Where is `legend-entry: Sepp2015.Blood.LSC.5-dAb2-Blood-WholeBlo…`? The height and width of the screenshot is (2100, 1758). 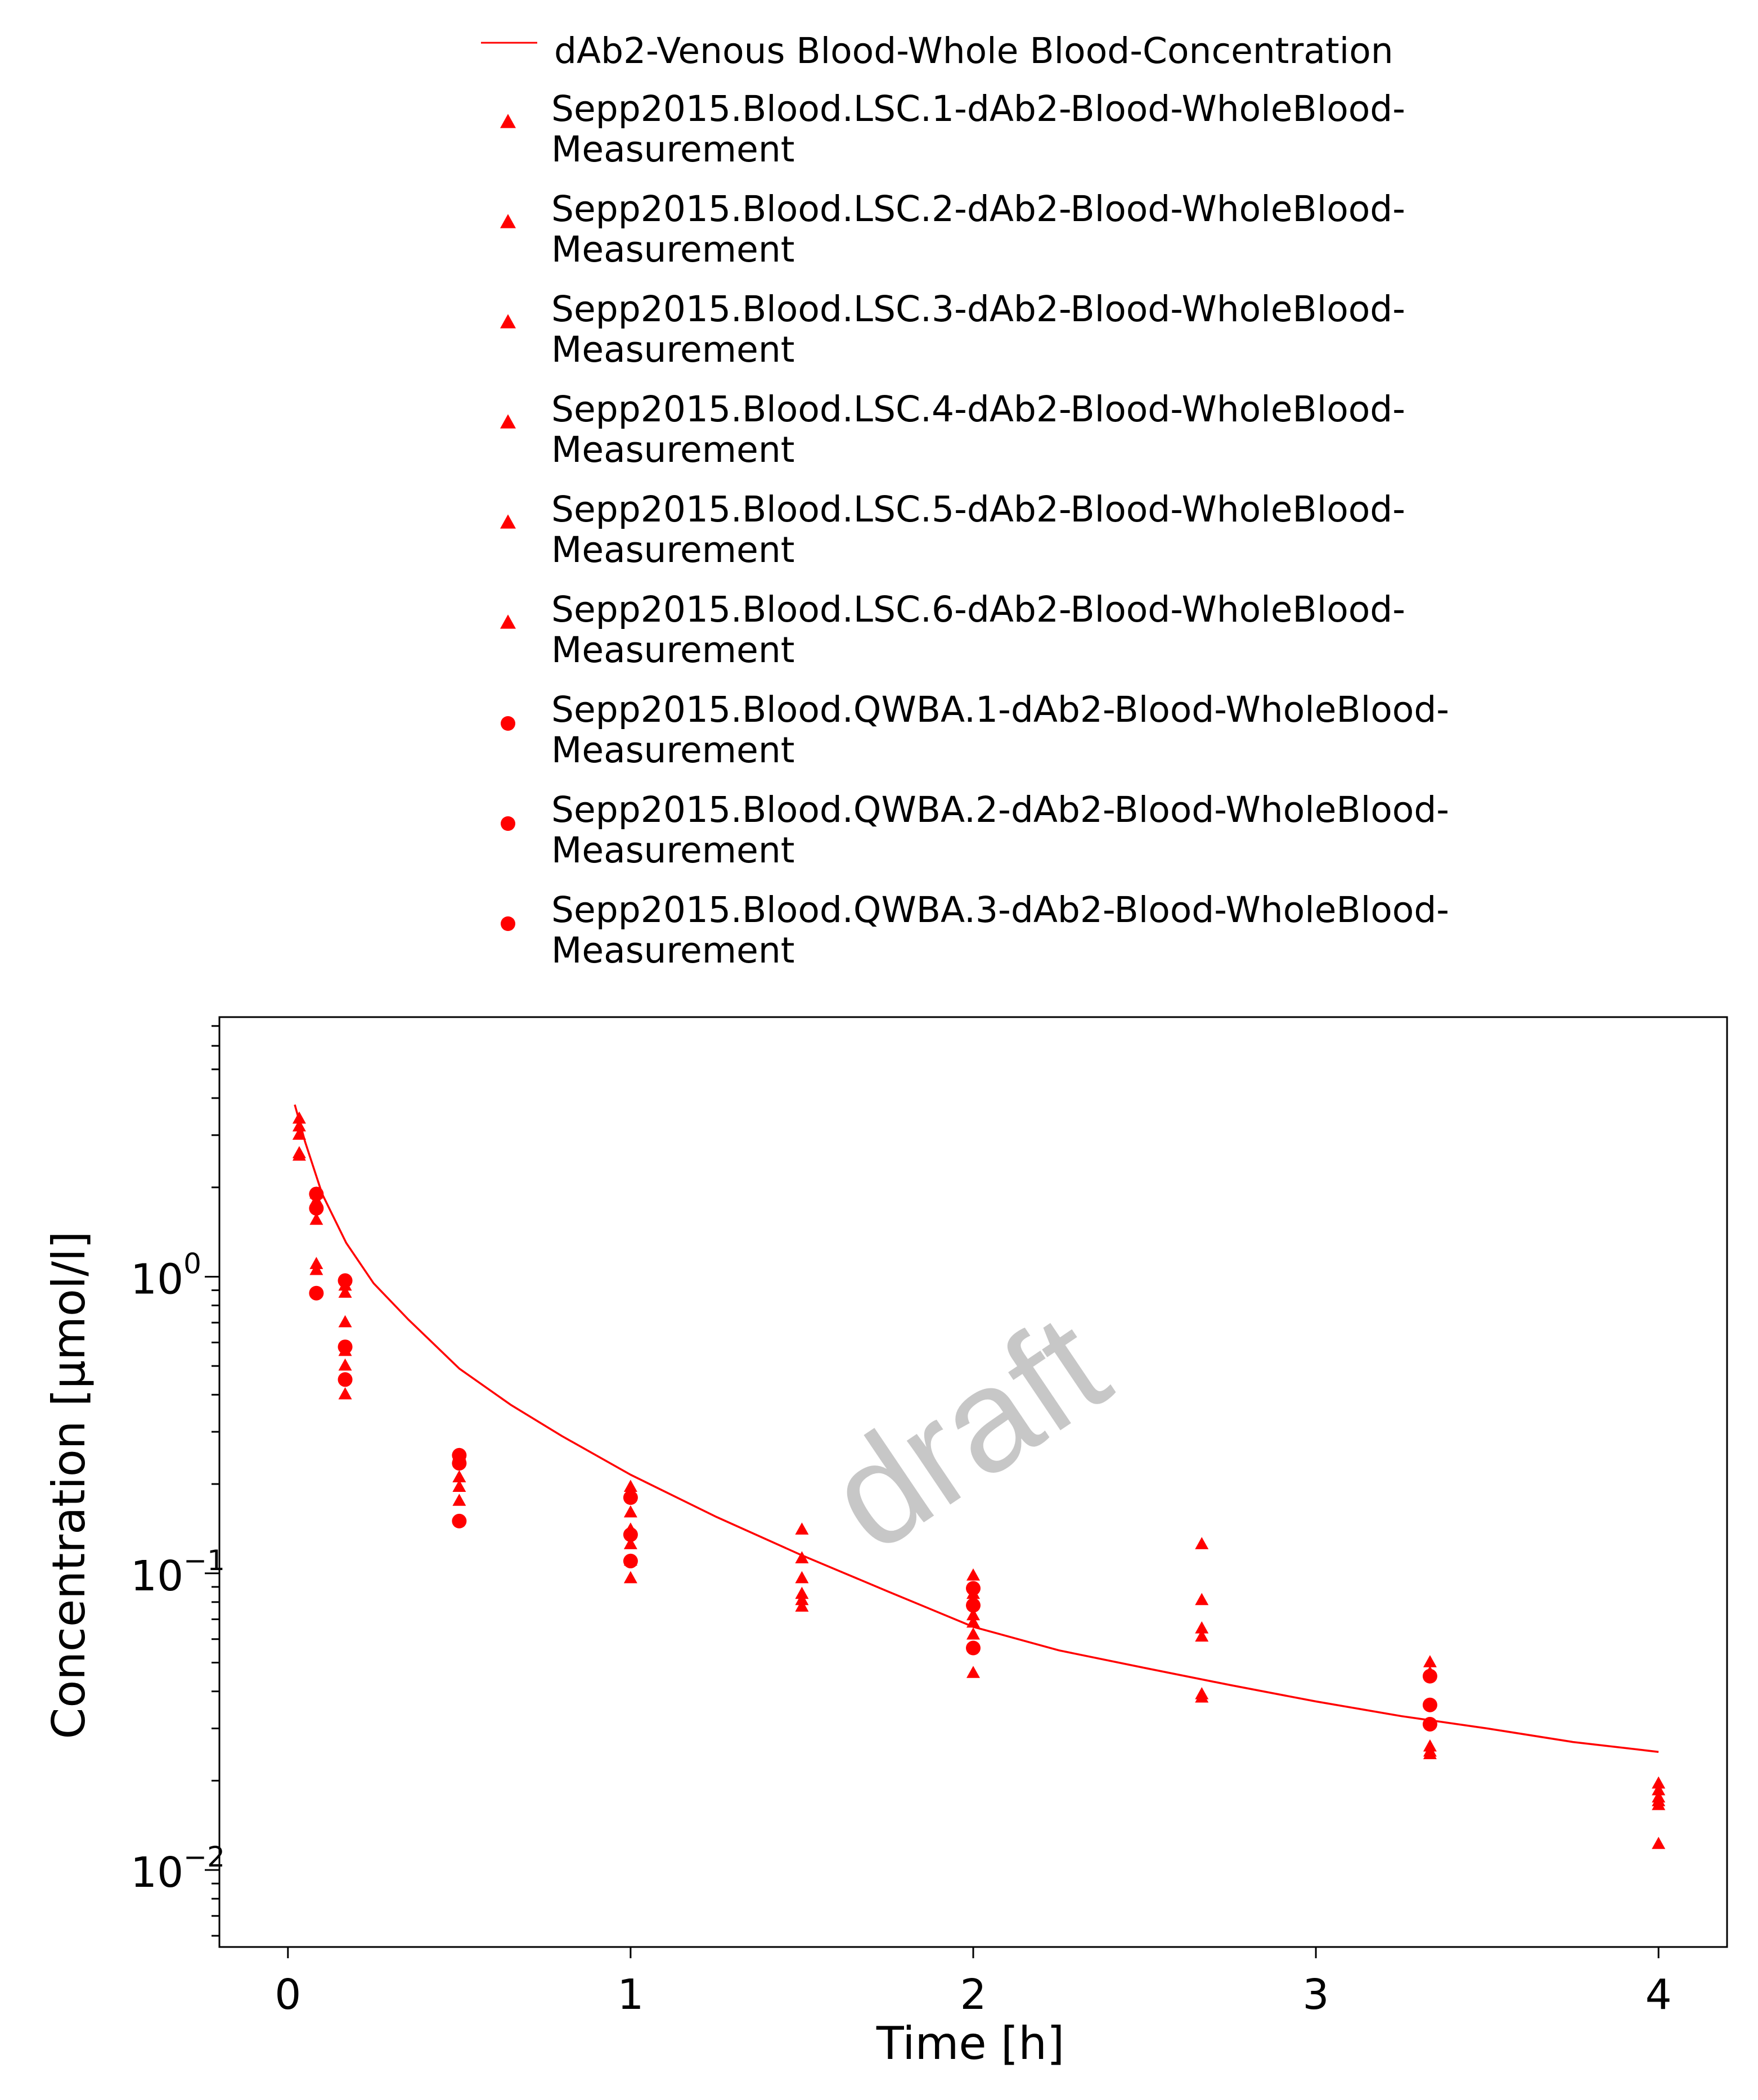 legend-entry: Sepp2015.Blood.LSC.5-dAb2-Blood-WholeBlo… is located at coordinates (952, 529).